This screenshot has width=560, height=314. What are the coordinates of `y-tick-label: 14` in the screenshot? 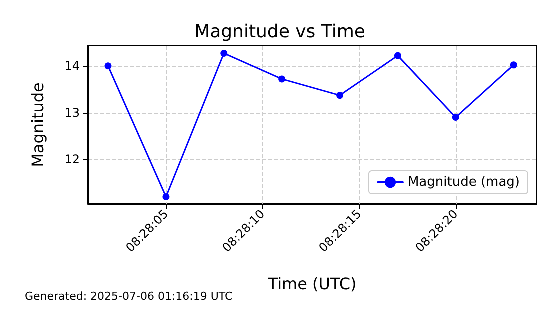 It's located at (72, 66).